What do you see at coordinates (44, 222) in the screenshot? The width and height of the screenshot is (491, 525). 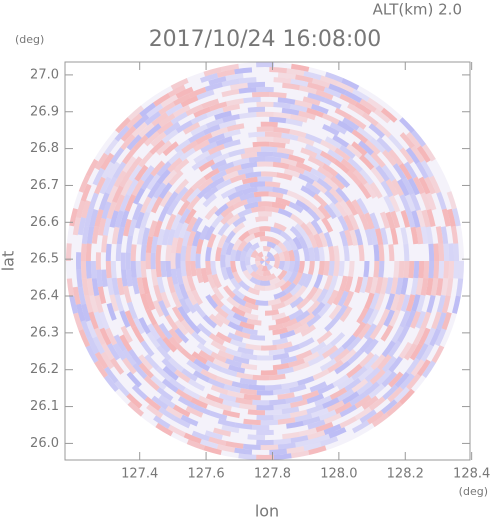 I see `y-tick-label: 26.6` at bounding box center [44, 222].